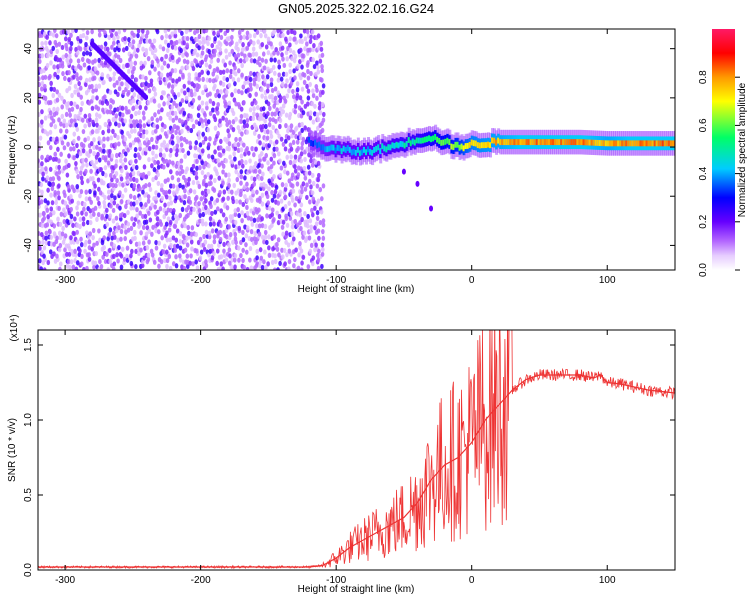  I want to click on diagonal-feature, so click(119, 70).